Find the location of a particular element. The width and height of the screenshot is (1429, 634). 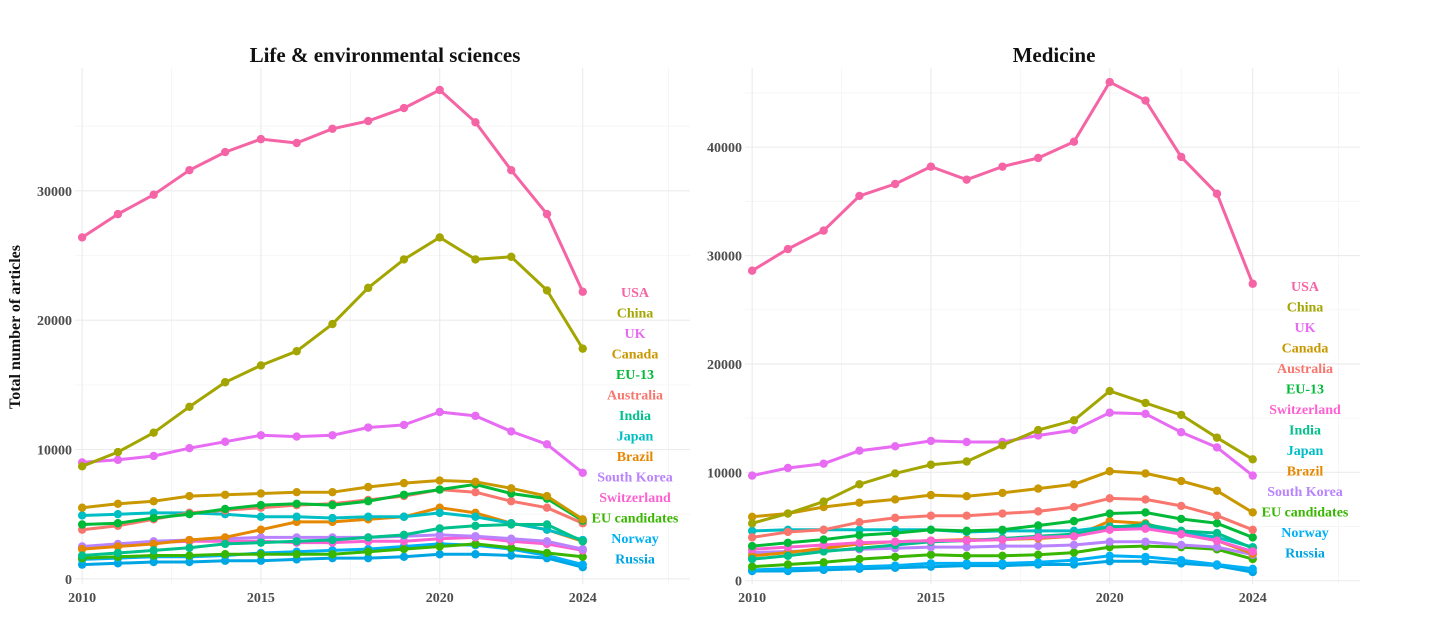

y-tick-label: 20000 is located at coordinates (724, 365).